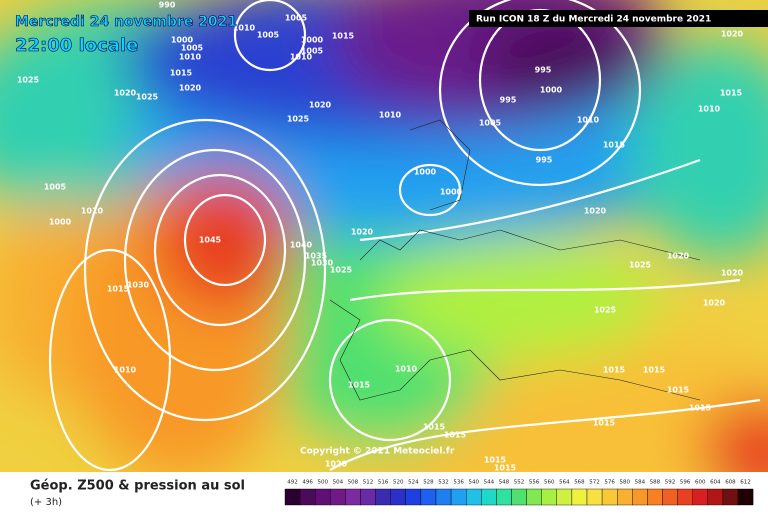  What do you see at coordinates (137, 486) in the screenshot?
I see `footer-title: Géop. Z500 & pression au sol` at bounding box center [137, 486].